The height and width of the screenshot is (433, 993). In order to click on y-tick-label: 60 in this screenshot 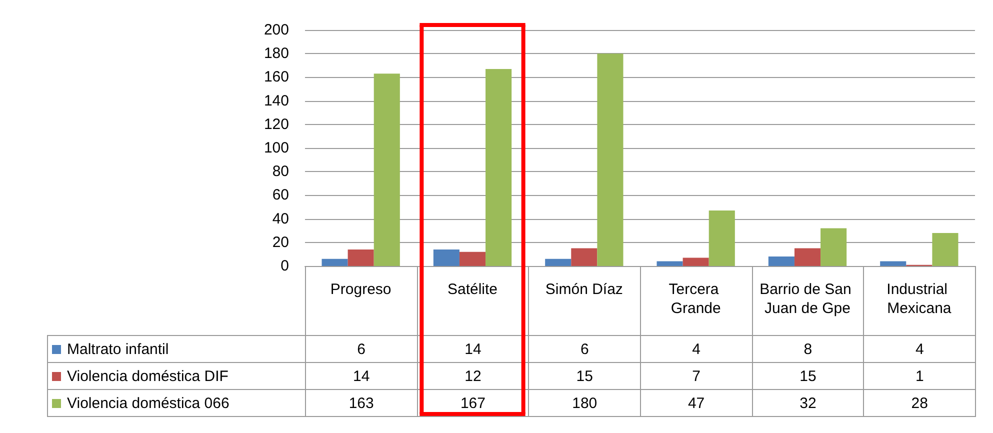, I will do `click(280, 195)`.